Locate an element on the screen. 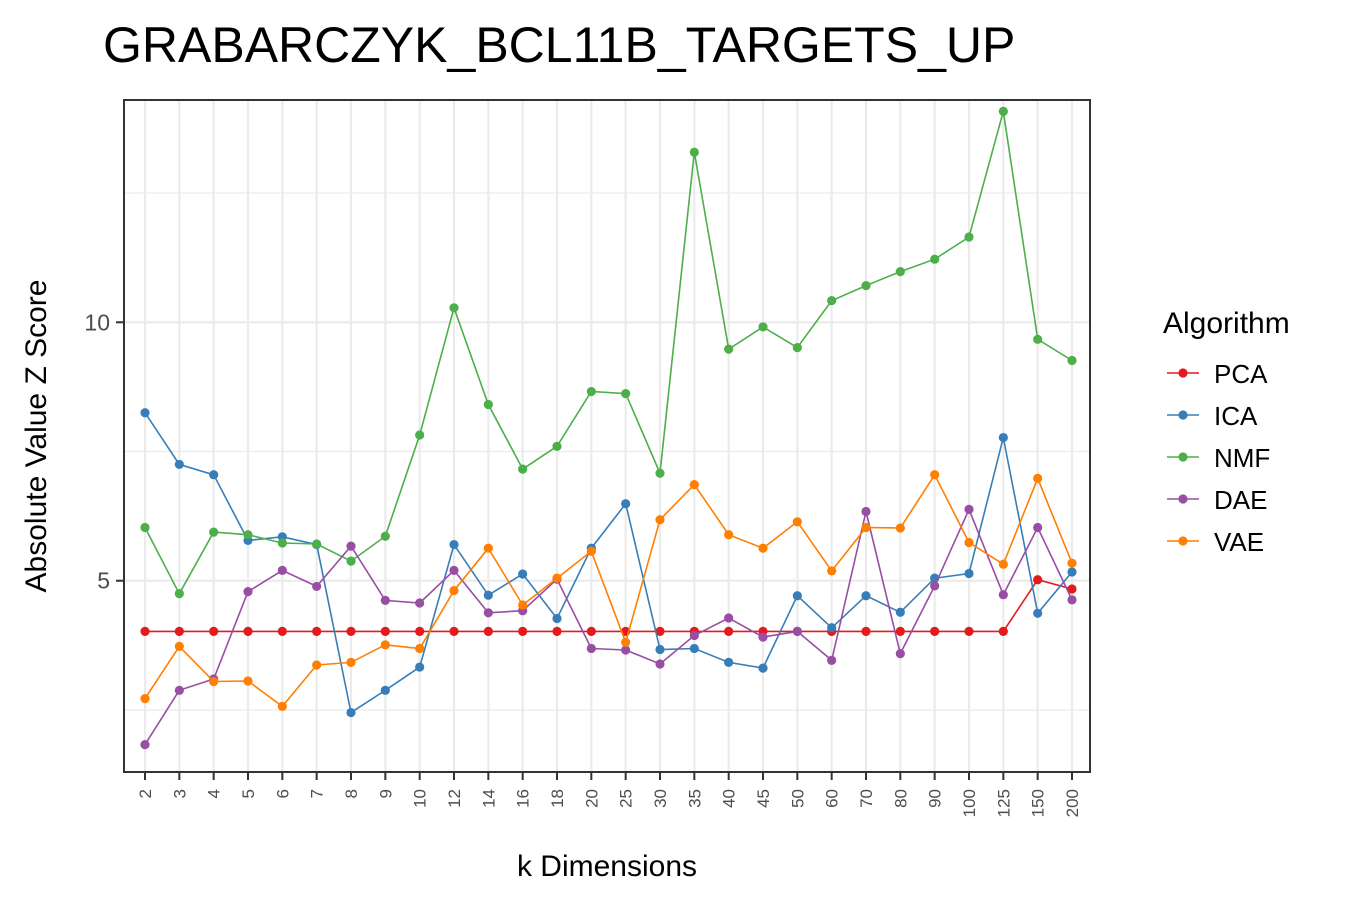 The height and width of the screenshot is (900, 1350). legend-item-ica: ICA is located at coordinates (1212, 416).